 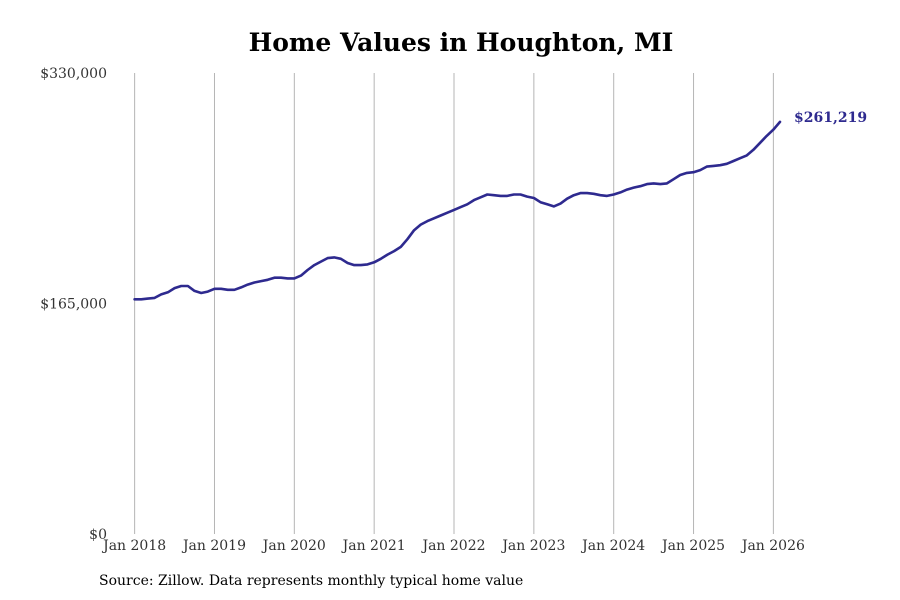 What do you see at coordinates (293, 546) in the screenshot?
I see `x-tick-label: Jan 2020` at bounding box center [293, 546].